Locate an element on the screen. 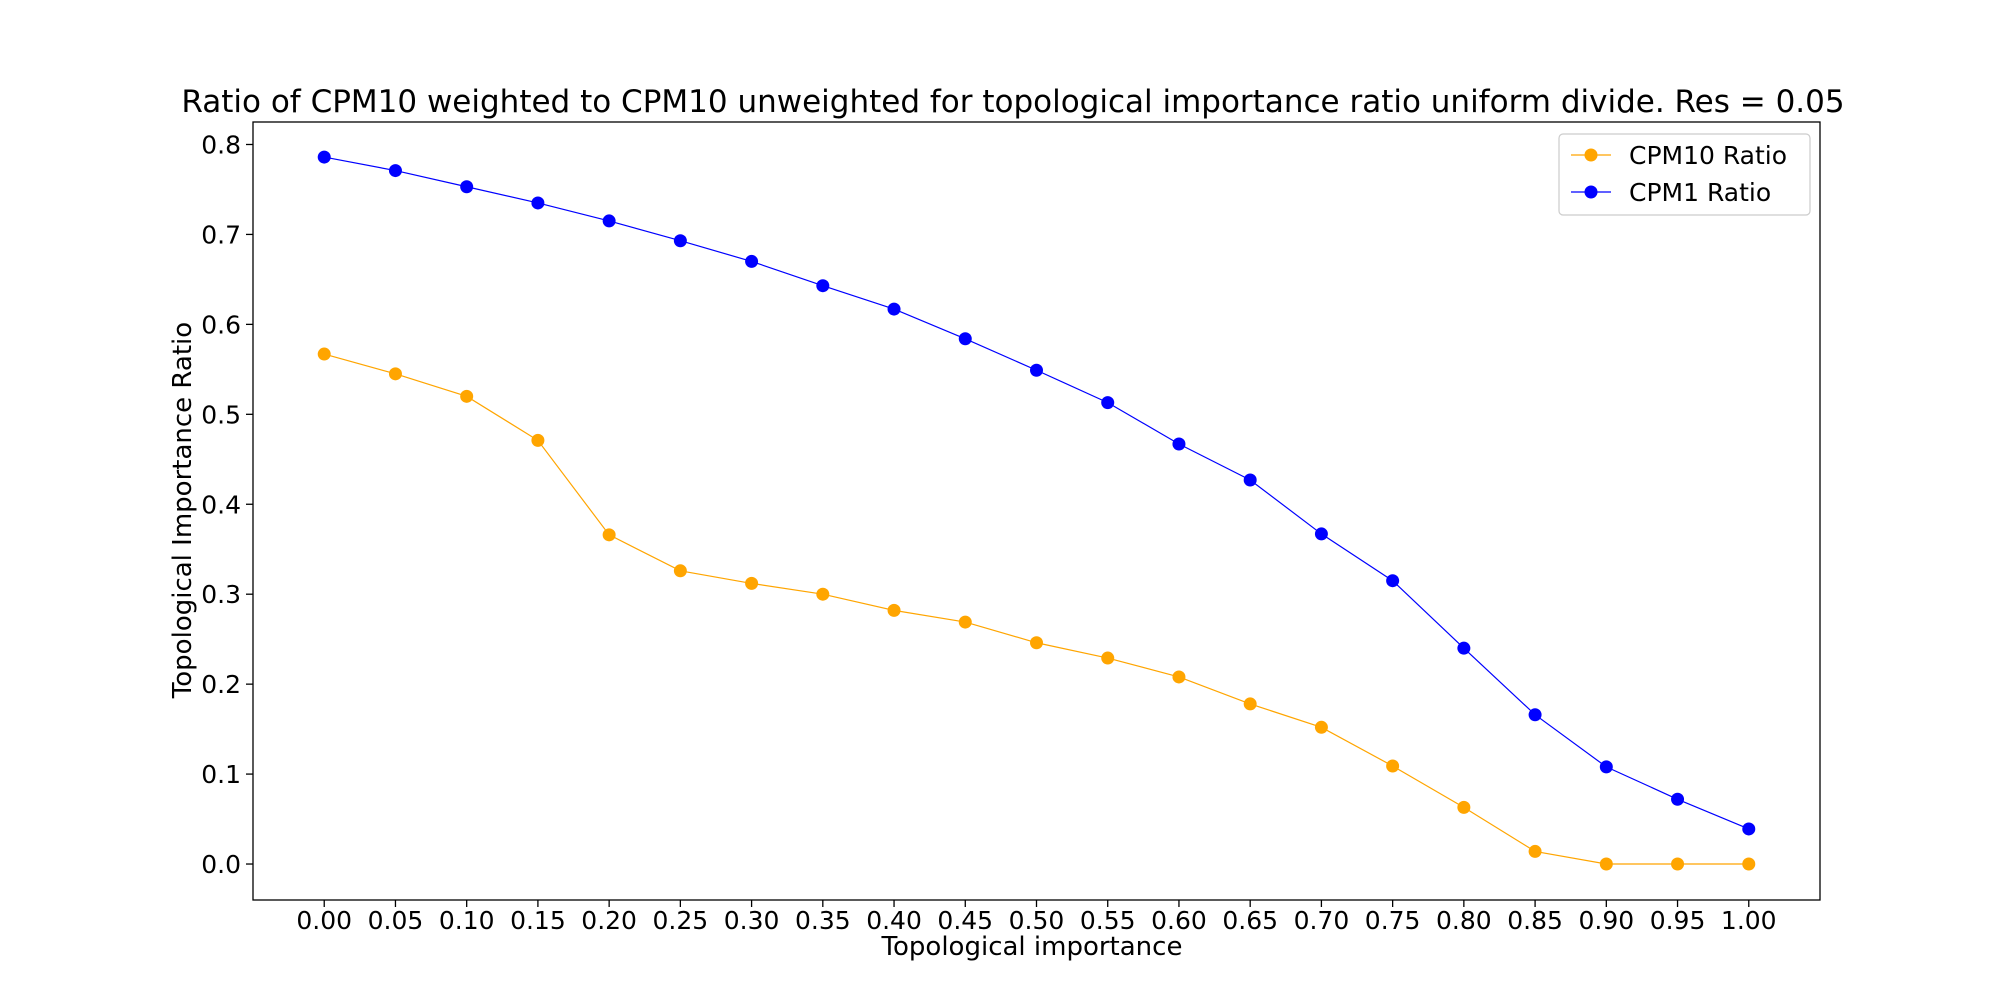 This screenshot has width=2000, height=1000. y-tick-label: 0.1 is located at coordinates (221, 774).